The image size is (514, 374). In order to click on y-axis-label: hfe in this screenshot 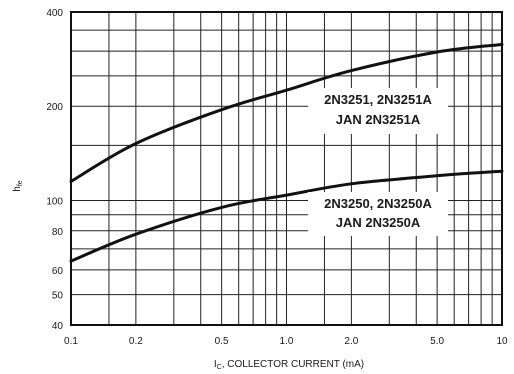, I will do `click(18, 186)`.